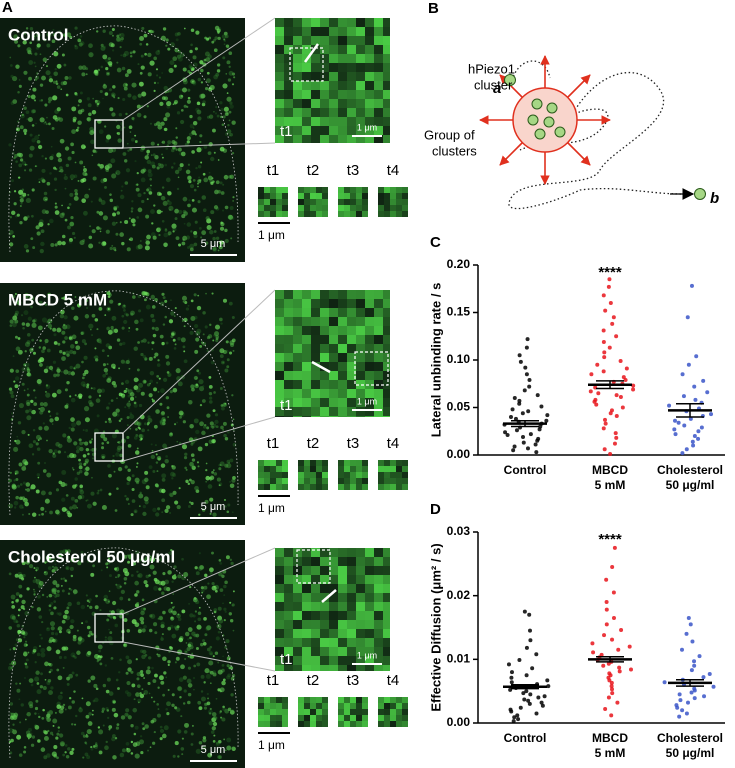 The width and height of the screenshot is (735, 768). I want to click on roi-box, so click(109, 447).